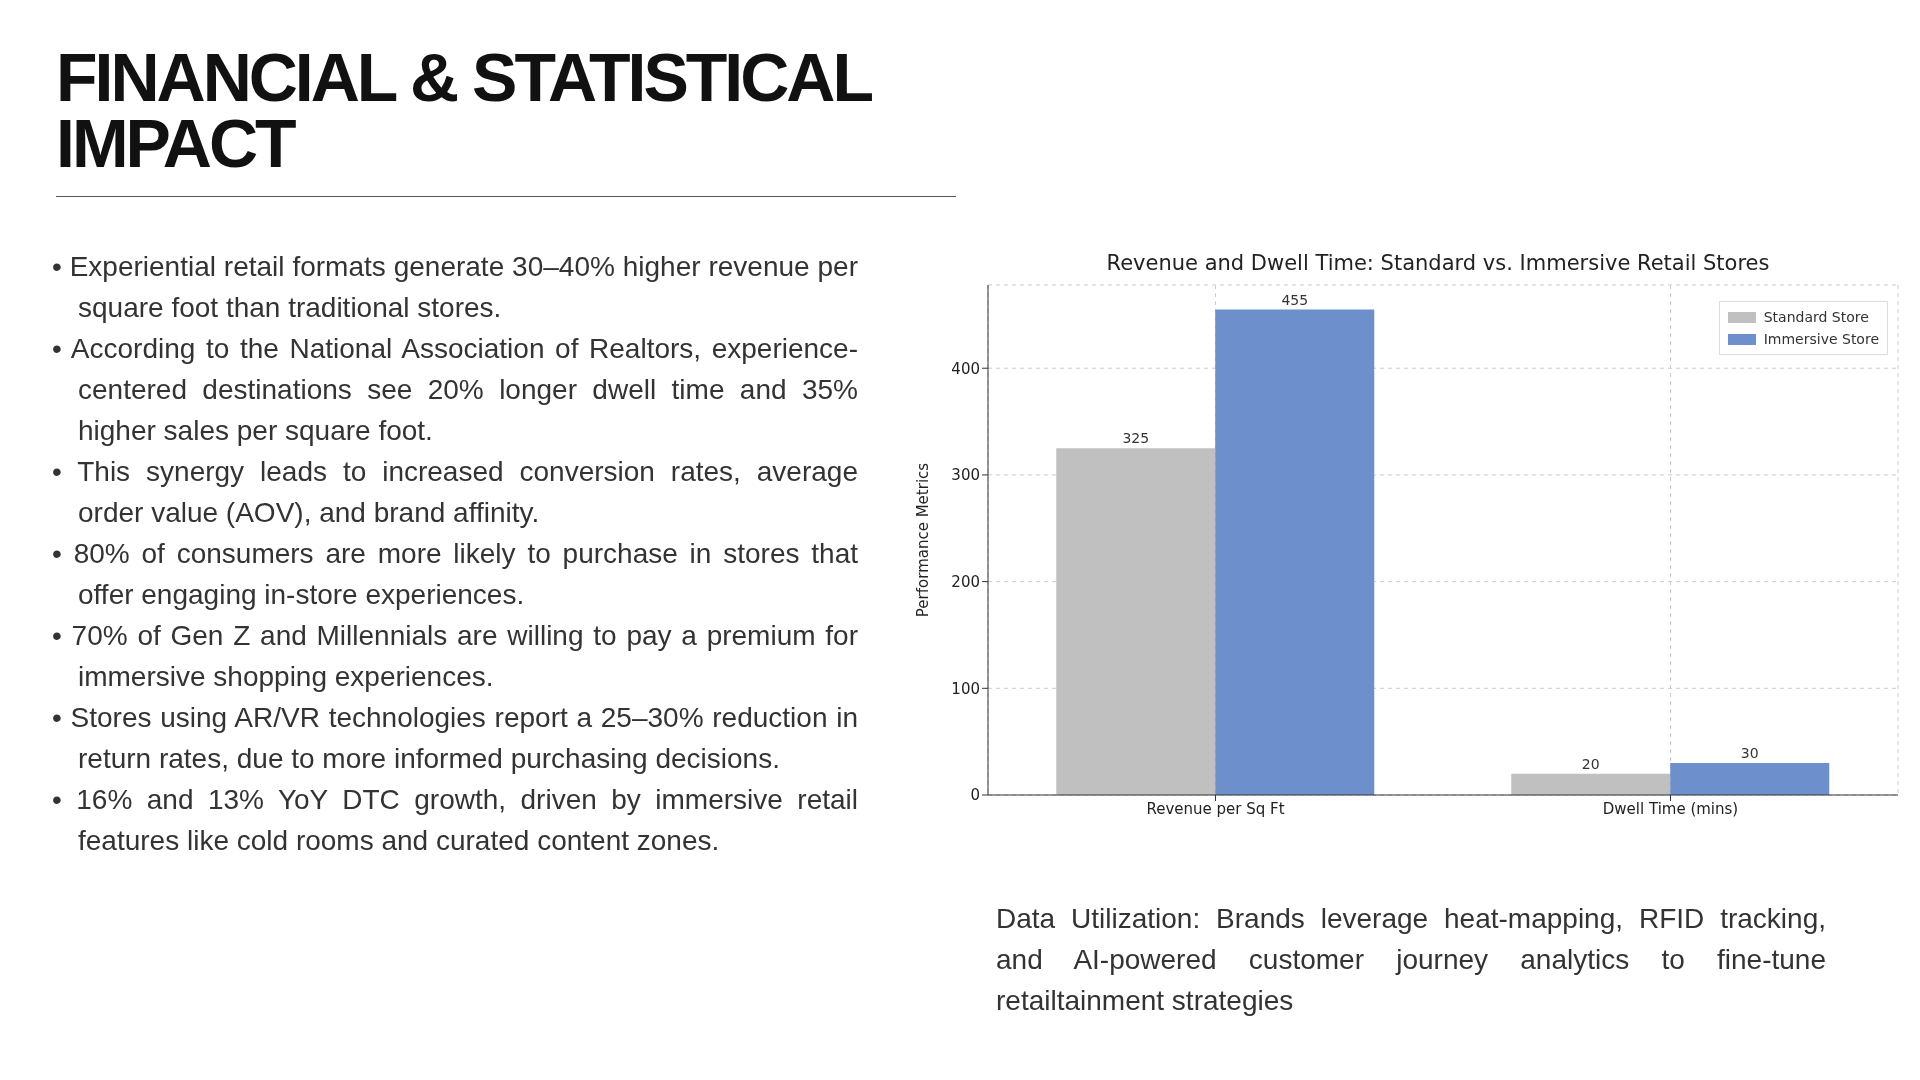 The height and width of the screenshot is (1080, 1920). I want to click on text: • 16% and 13% YoY DTC growth, driven by immersive retail features like cold rooms and curated content zones., so click(455, 820).